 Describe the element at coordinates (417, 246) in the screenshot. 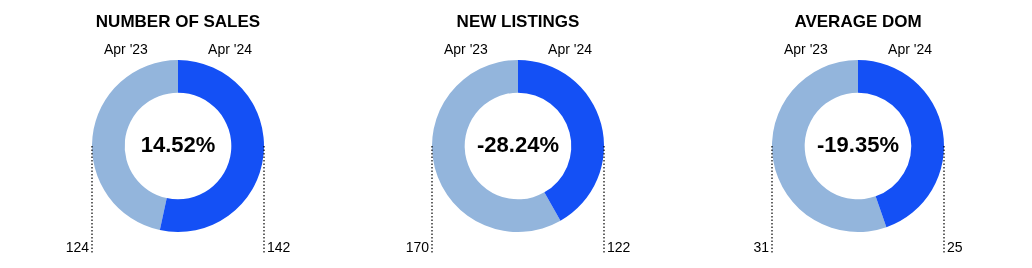

I see `data-label: 170` at that location.